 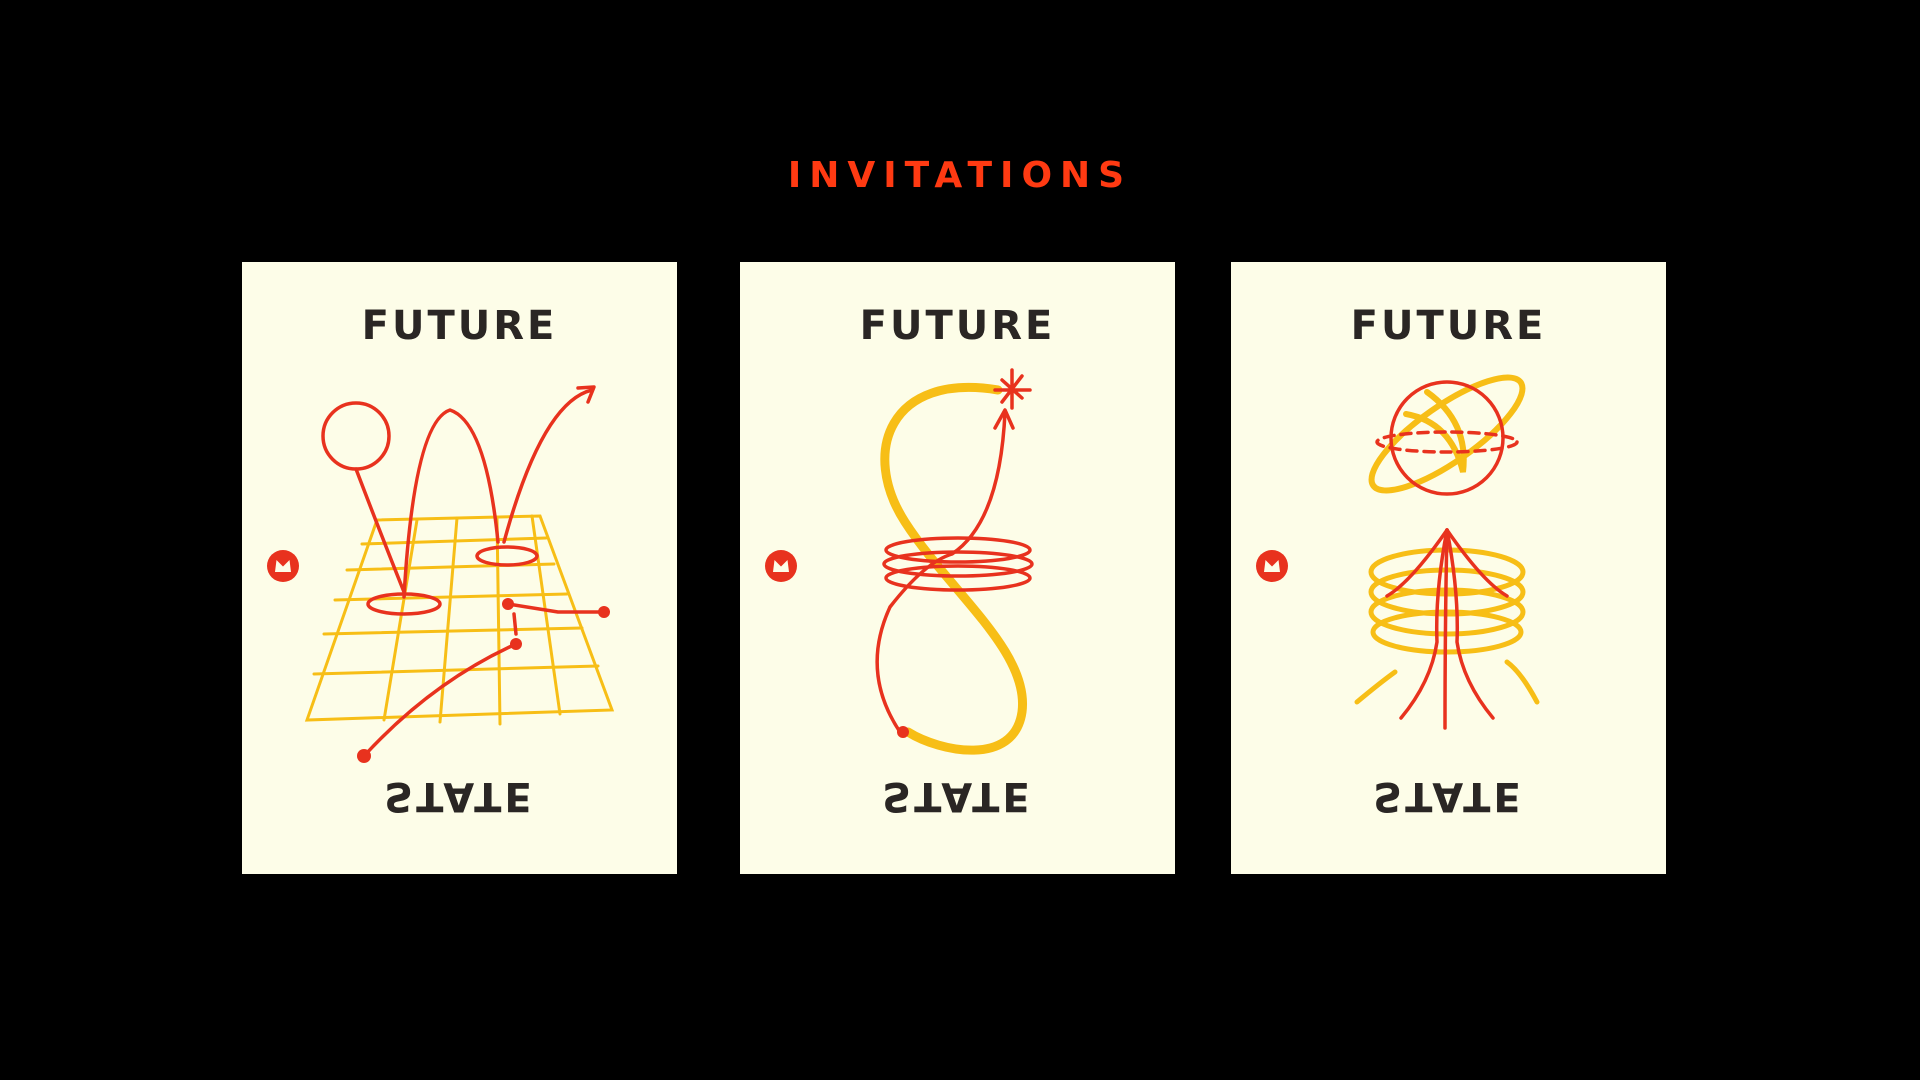 What do you see at coordinates (954, 561) in the screenshot?
I see `figure-eight-loop-illustration-icon` at bounding box center [954, 561].